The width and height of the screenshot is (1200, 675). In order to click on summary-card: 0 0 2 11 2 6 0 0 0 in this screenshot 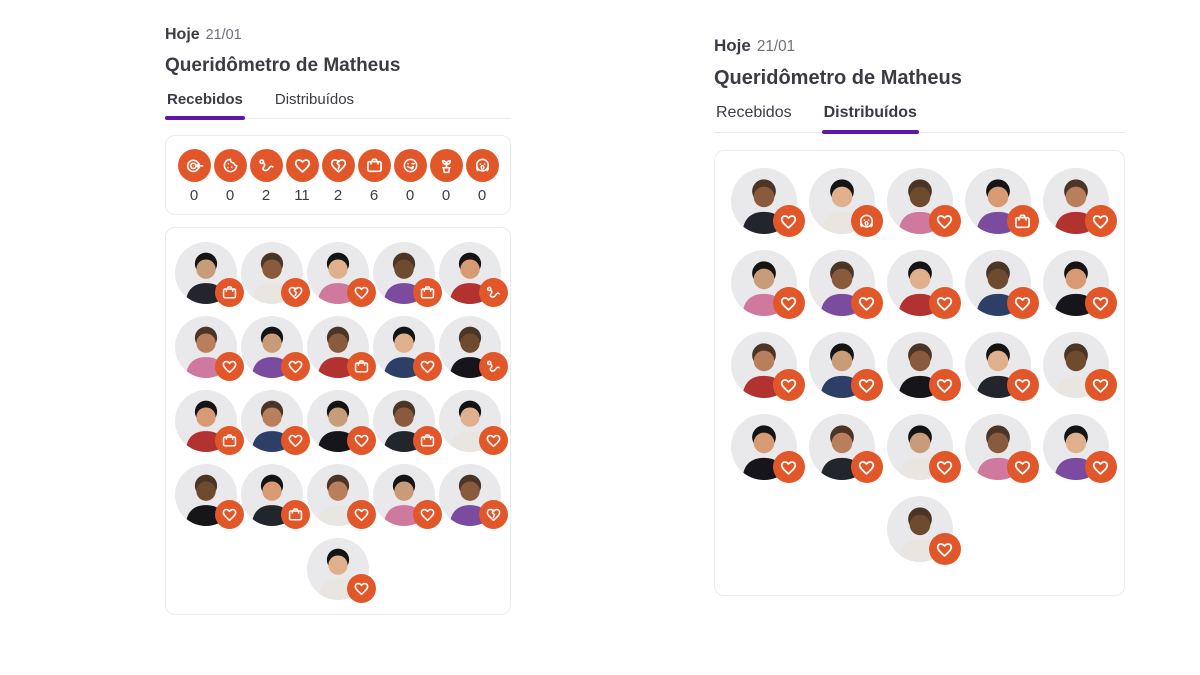, I will do `click(338, 175)`.